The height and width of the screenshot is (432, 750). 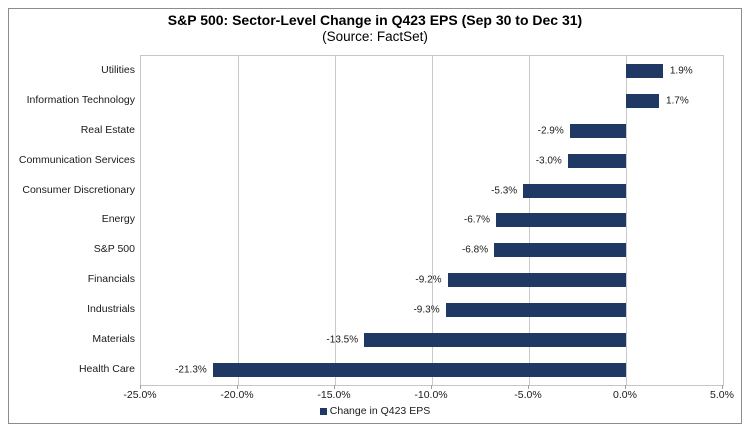 I want to click on value-label: 1.7%, so click(x=677, y=101).